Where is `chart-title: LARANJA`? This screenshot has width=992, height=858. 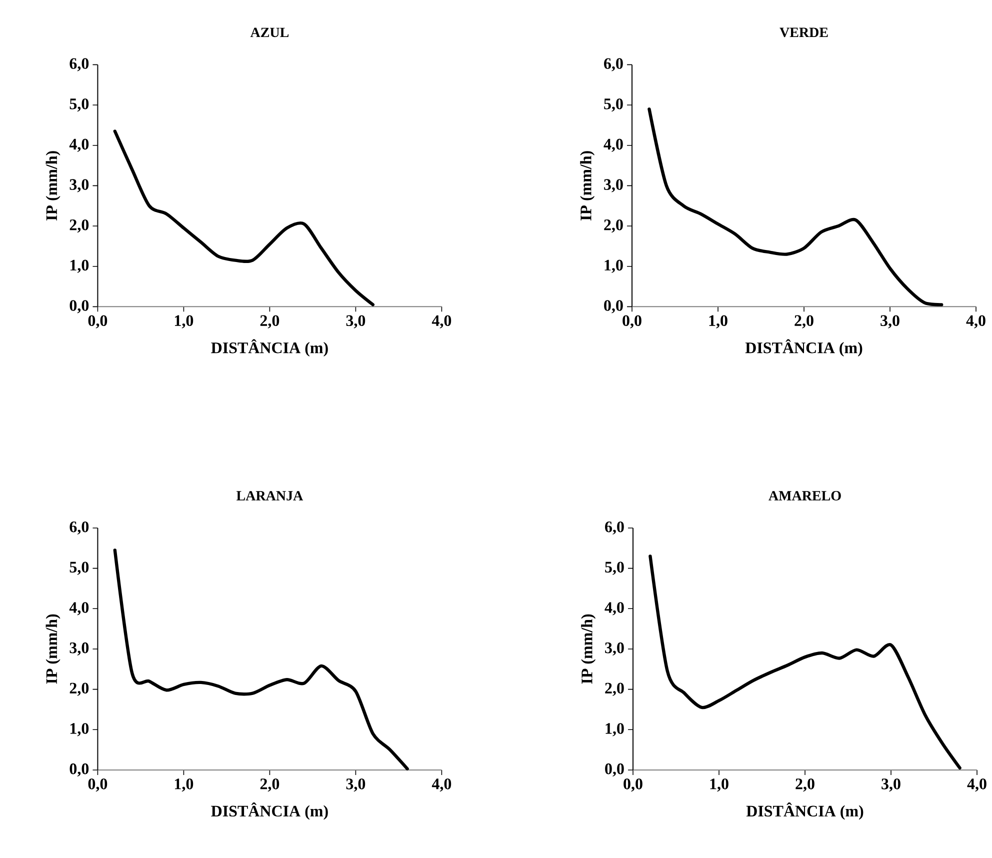
chart-title: LARANJA is located at coordinates (270, 495).